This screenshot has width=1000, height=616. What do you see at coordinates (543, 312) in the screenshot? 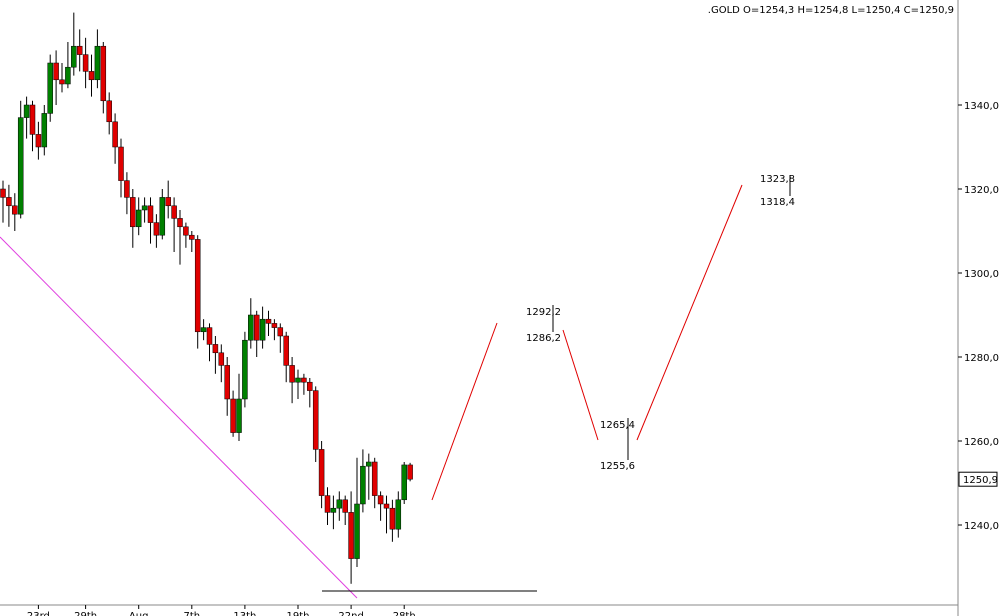
I see `annotation: 1292,2` at bounding box center [543, 312].